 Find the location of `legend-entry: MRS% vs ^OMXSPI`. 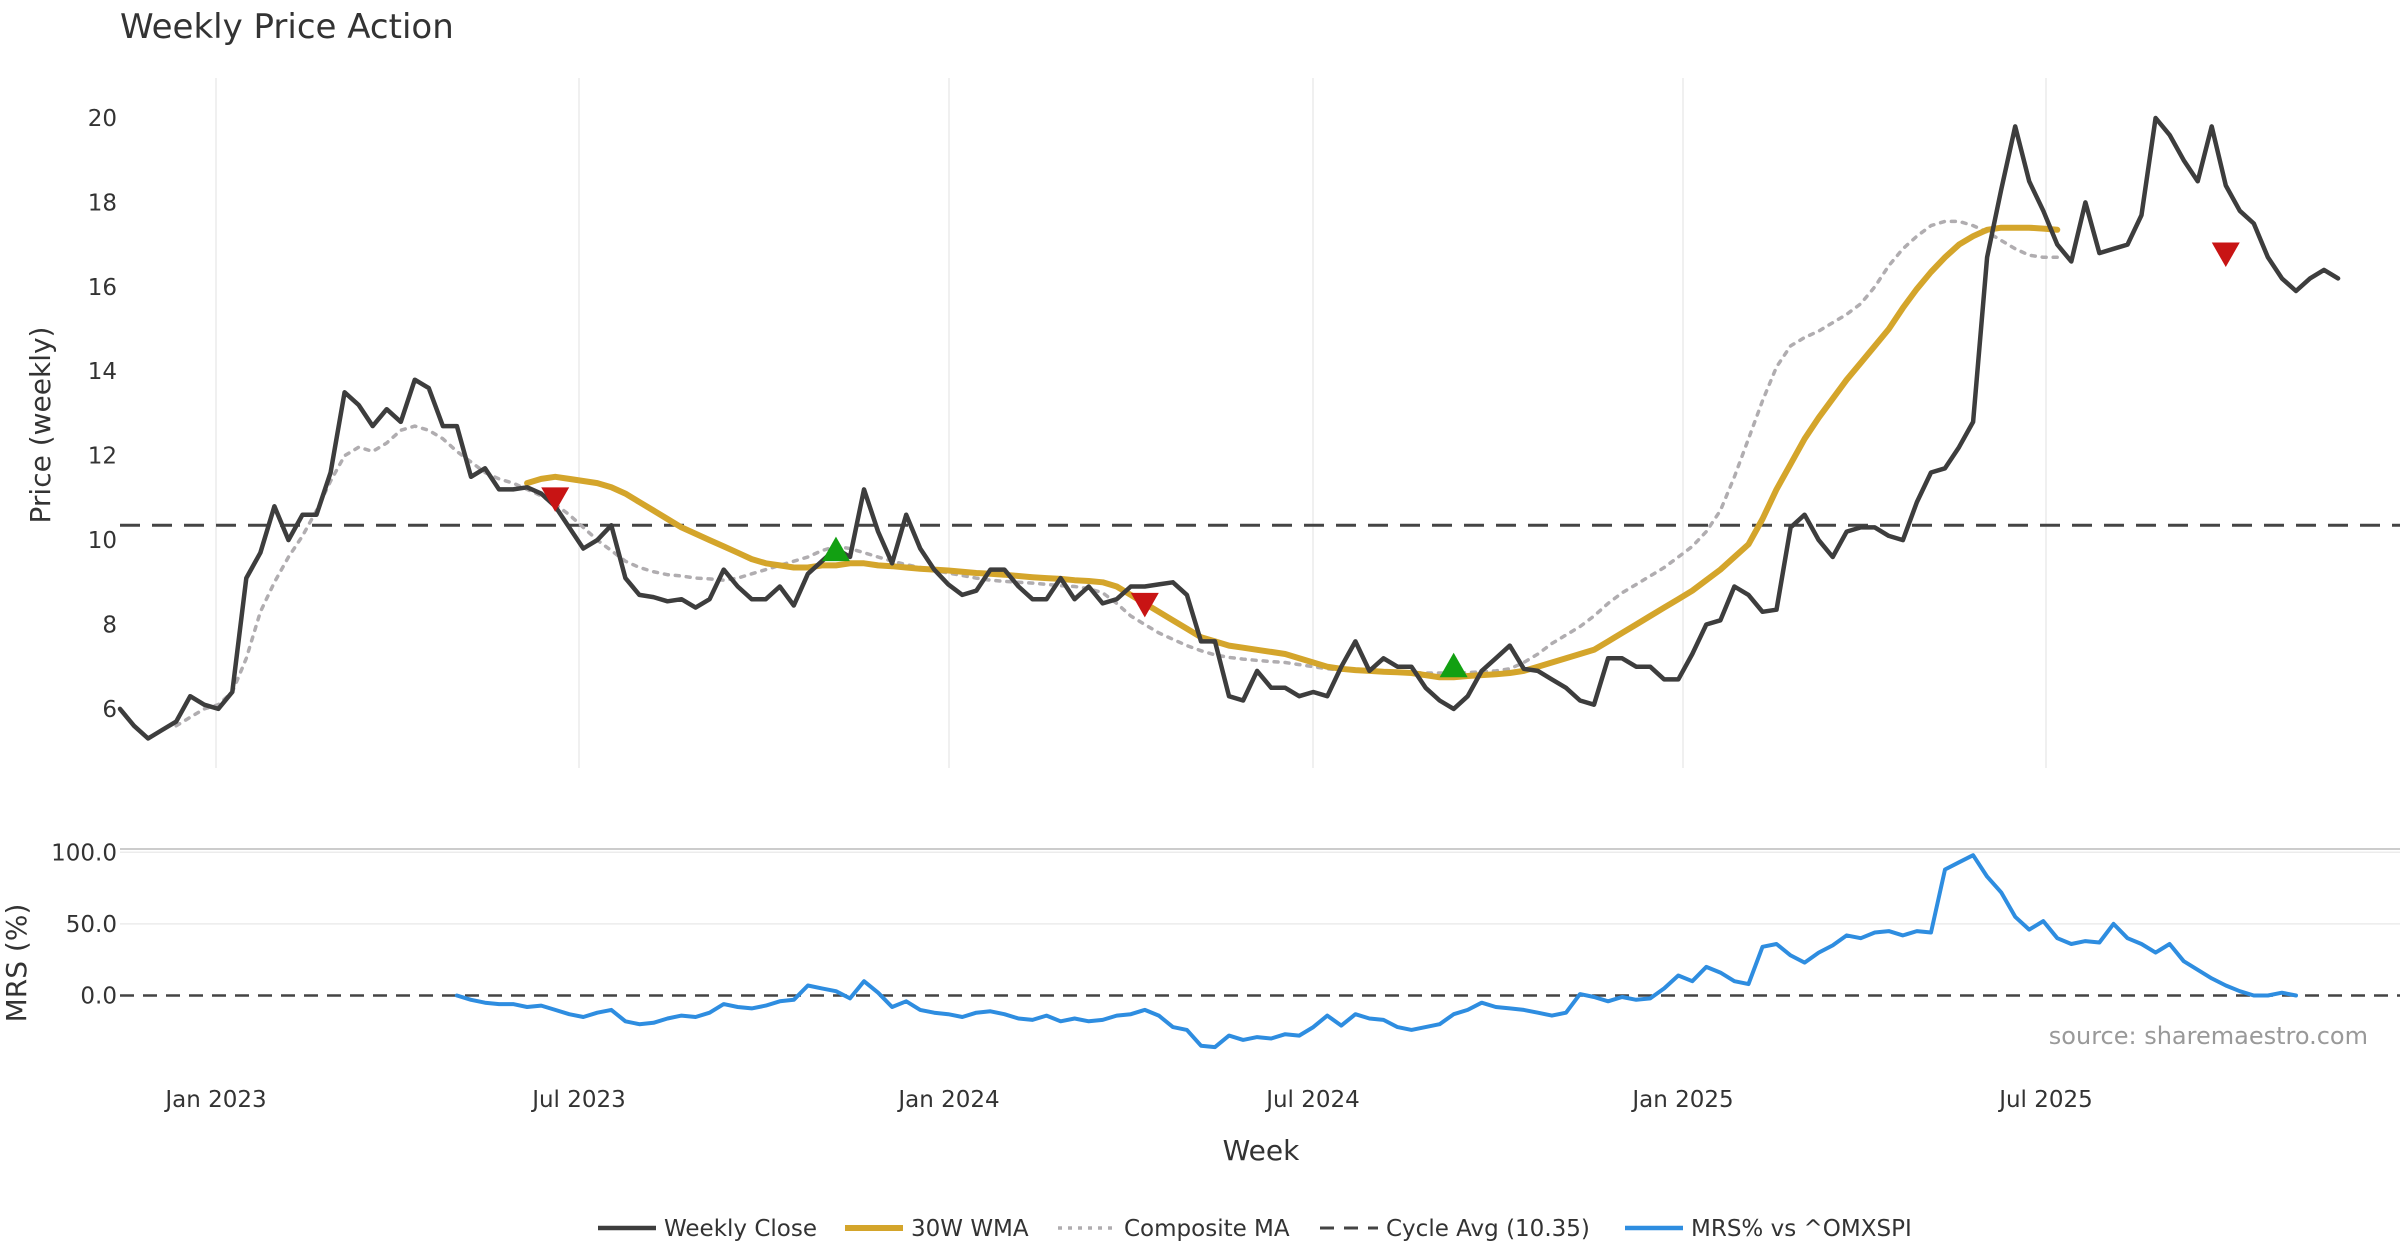

legend-entry: MRS% vs ^OMXSPI is located at coordinates (1768, 1229).